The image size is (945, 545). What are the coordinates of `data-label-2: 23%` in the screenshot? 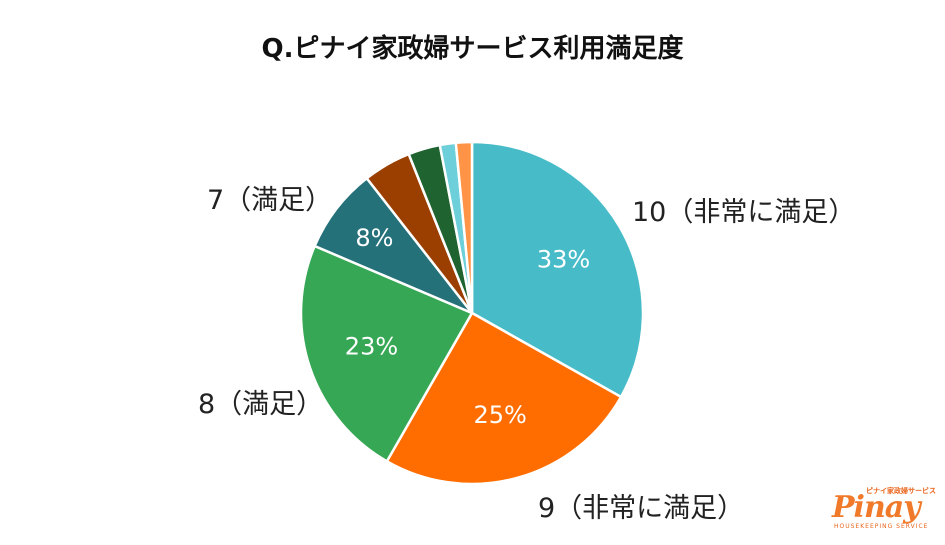 It's located at (371, 347).